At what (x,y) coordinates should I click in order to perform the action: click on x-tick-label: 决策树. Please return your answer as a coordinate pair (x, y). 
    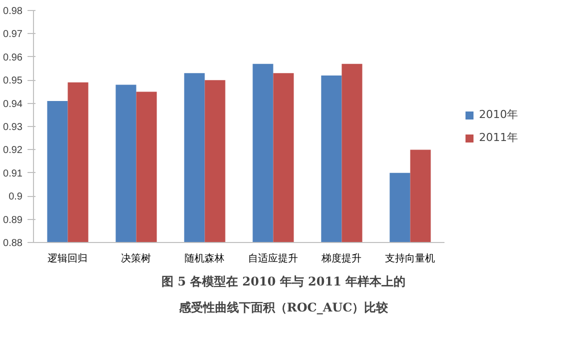
    Looking at the image, I should click on (136, 258).